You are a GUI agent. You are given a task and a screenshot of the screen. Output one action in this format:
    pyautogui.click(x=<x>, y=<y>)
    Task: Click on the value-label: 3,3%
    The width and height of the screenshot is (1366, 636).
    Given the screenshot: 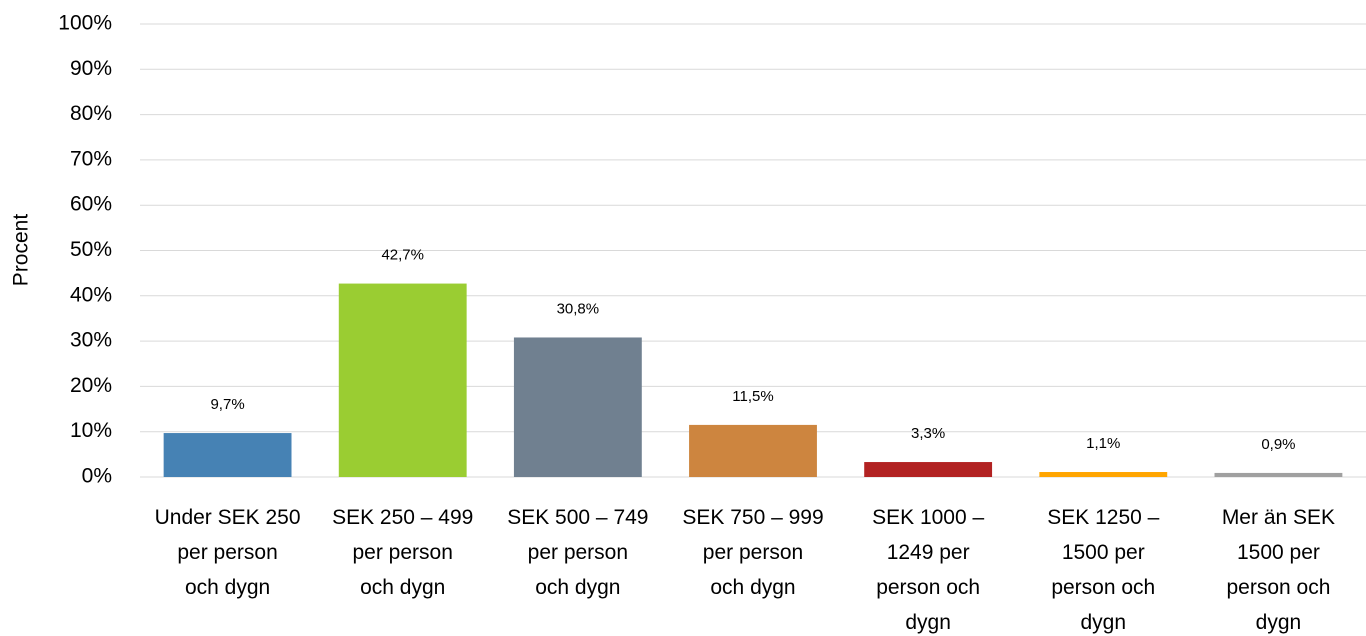 What is the action you would take?
    pyautogui.click(x=928, y=433)
    